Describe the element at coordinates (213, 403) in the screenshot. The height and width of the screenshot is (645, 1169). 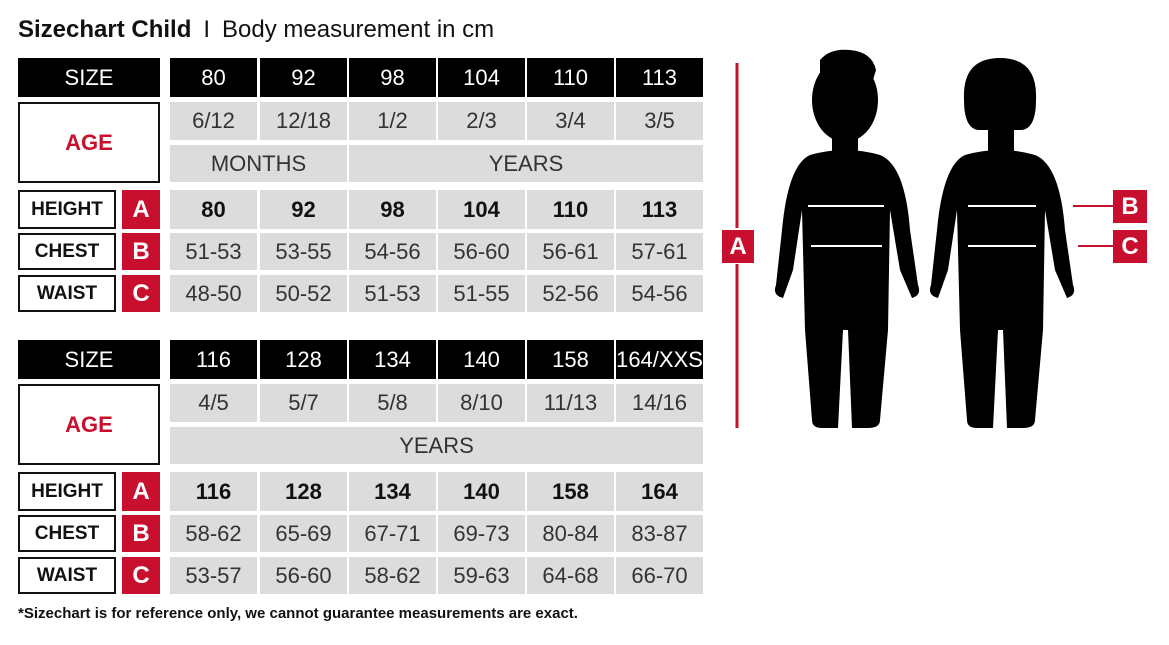
I see `age-cell: 4/5` at that location.